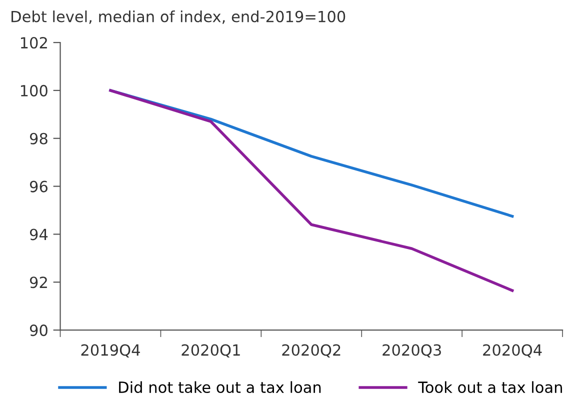 The image size is (574, 405). I want to click on y-tick-label: 92, so click(38, 282).